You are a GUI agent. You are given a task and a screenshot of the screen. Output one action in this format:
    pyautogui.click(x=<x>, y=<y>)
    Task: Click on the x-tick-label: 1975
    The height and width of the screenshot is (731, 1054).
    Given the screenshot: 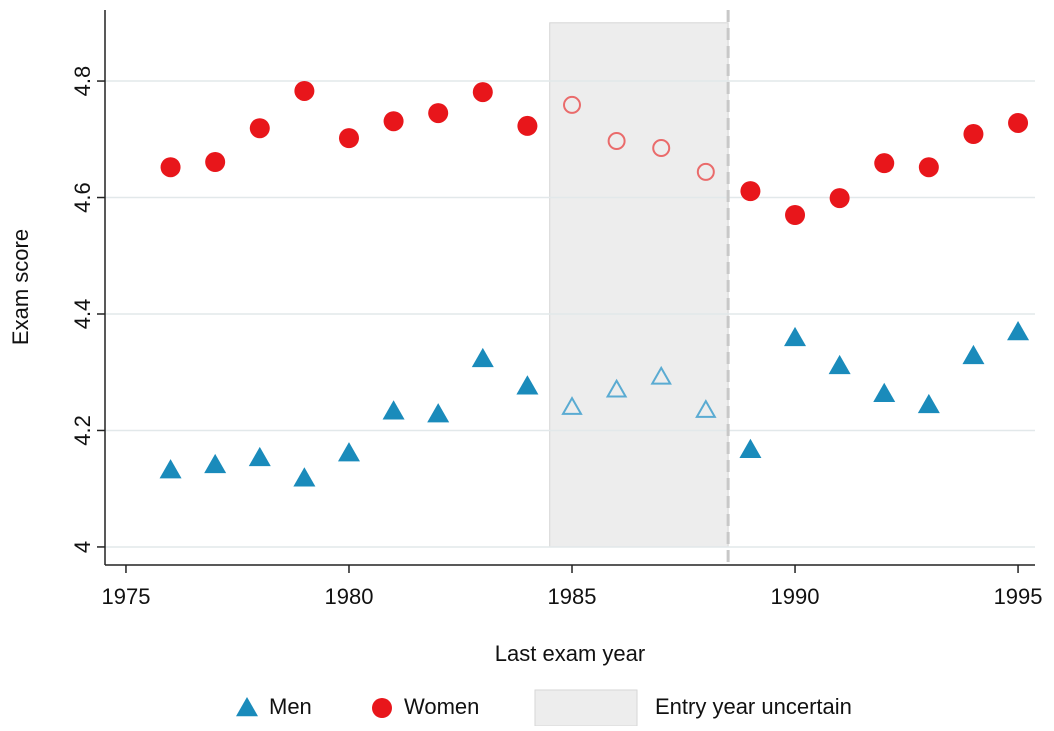 What is the action you would take?
    pyautogui.click(x=125, y=596)
    